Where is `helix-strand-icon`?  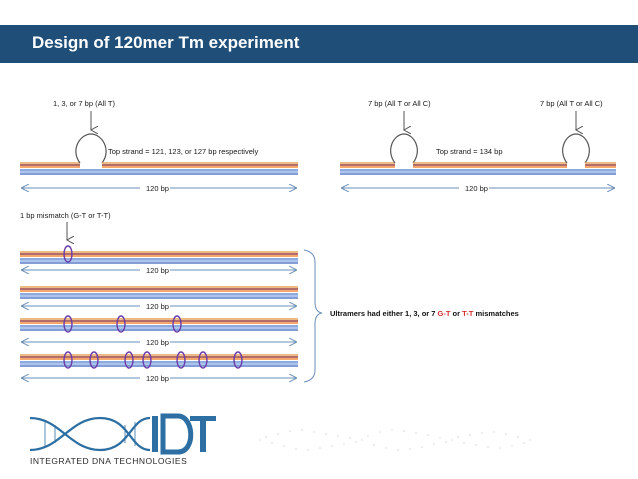 helix-strand-icon is located at coordinates (90, 434).